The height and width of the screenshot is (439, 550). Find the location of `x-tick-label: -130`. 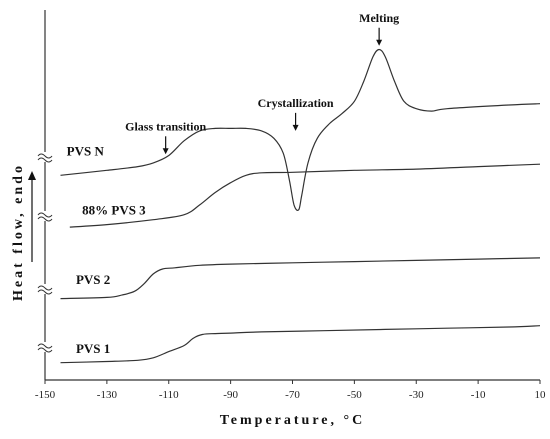

x-tick-label: -130 is located at coordinates (107, 395).